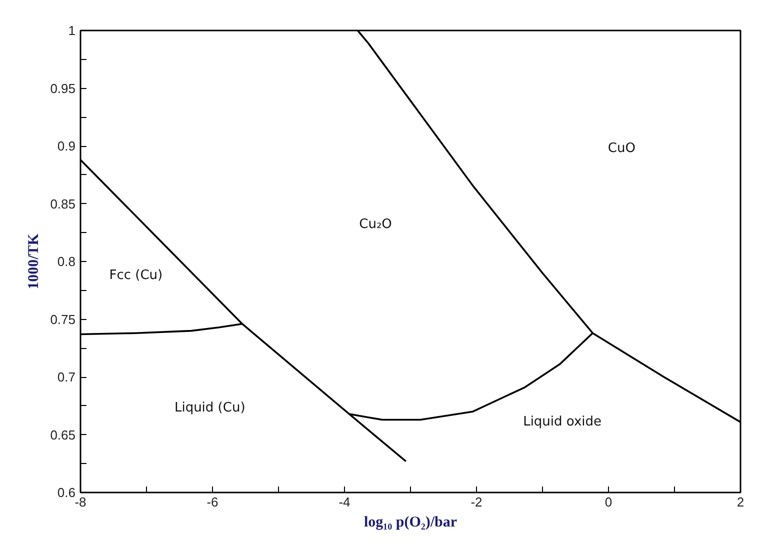  I want to click on y-tick-label: 0.75, so click(63, 319).